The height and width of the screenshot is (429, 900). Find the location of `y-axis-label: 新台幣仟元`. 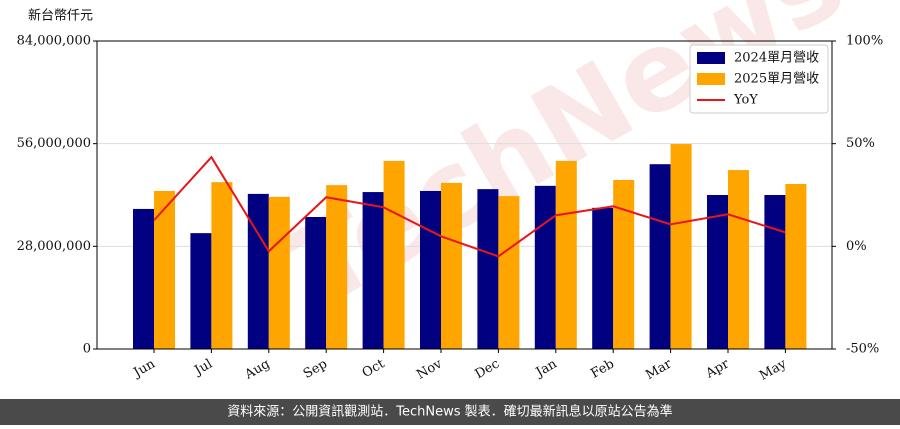

y-axis-label: 新台幣仟元 is located at coordinates (60, 16).